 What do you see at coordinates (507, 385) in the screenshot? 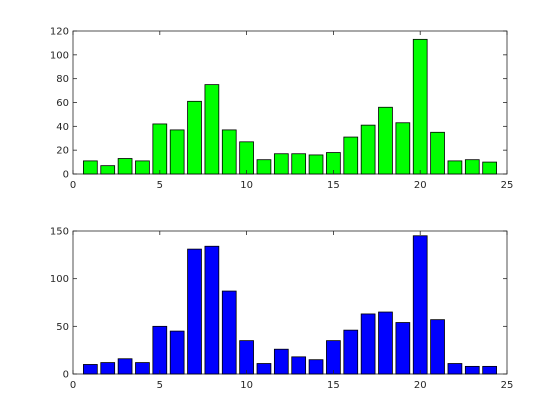
I see `bottom-x-tick-label: 25` at bounding box center [507, 385].